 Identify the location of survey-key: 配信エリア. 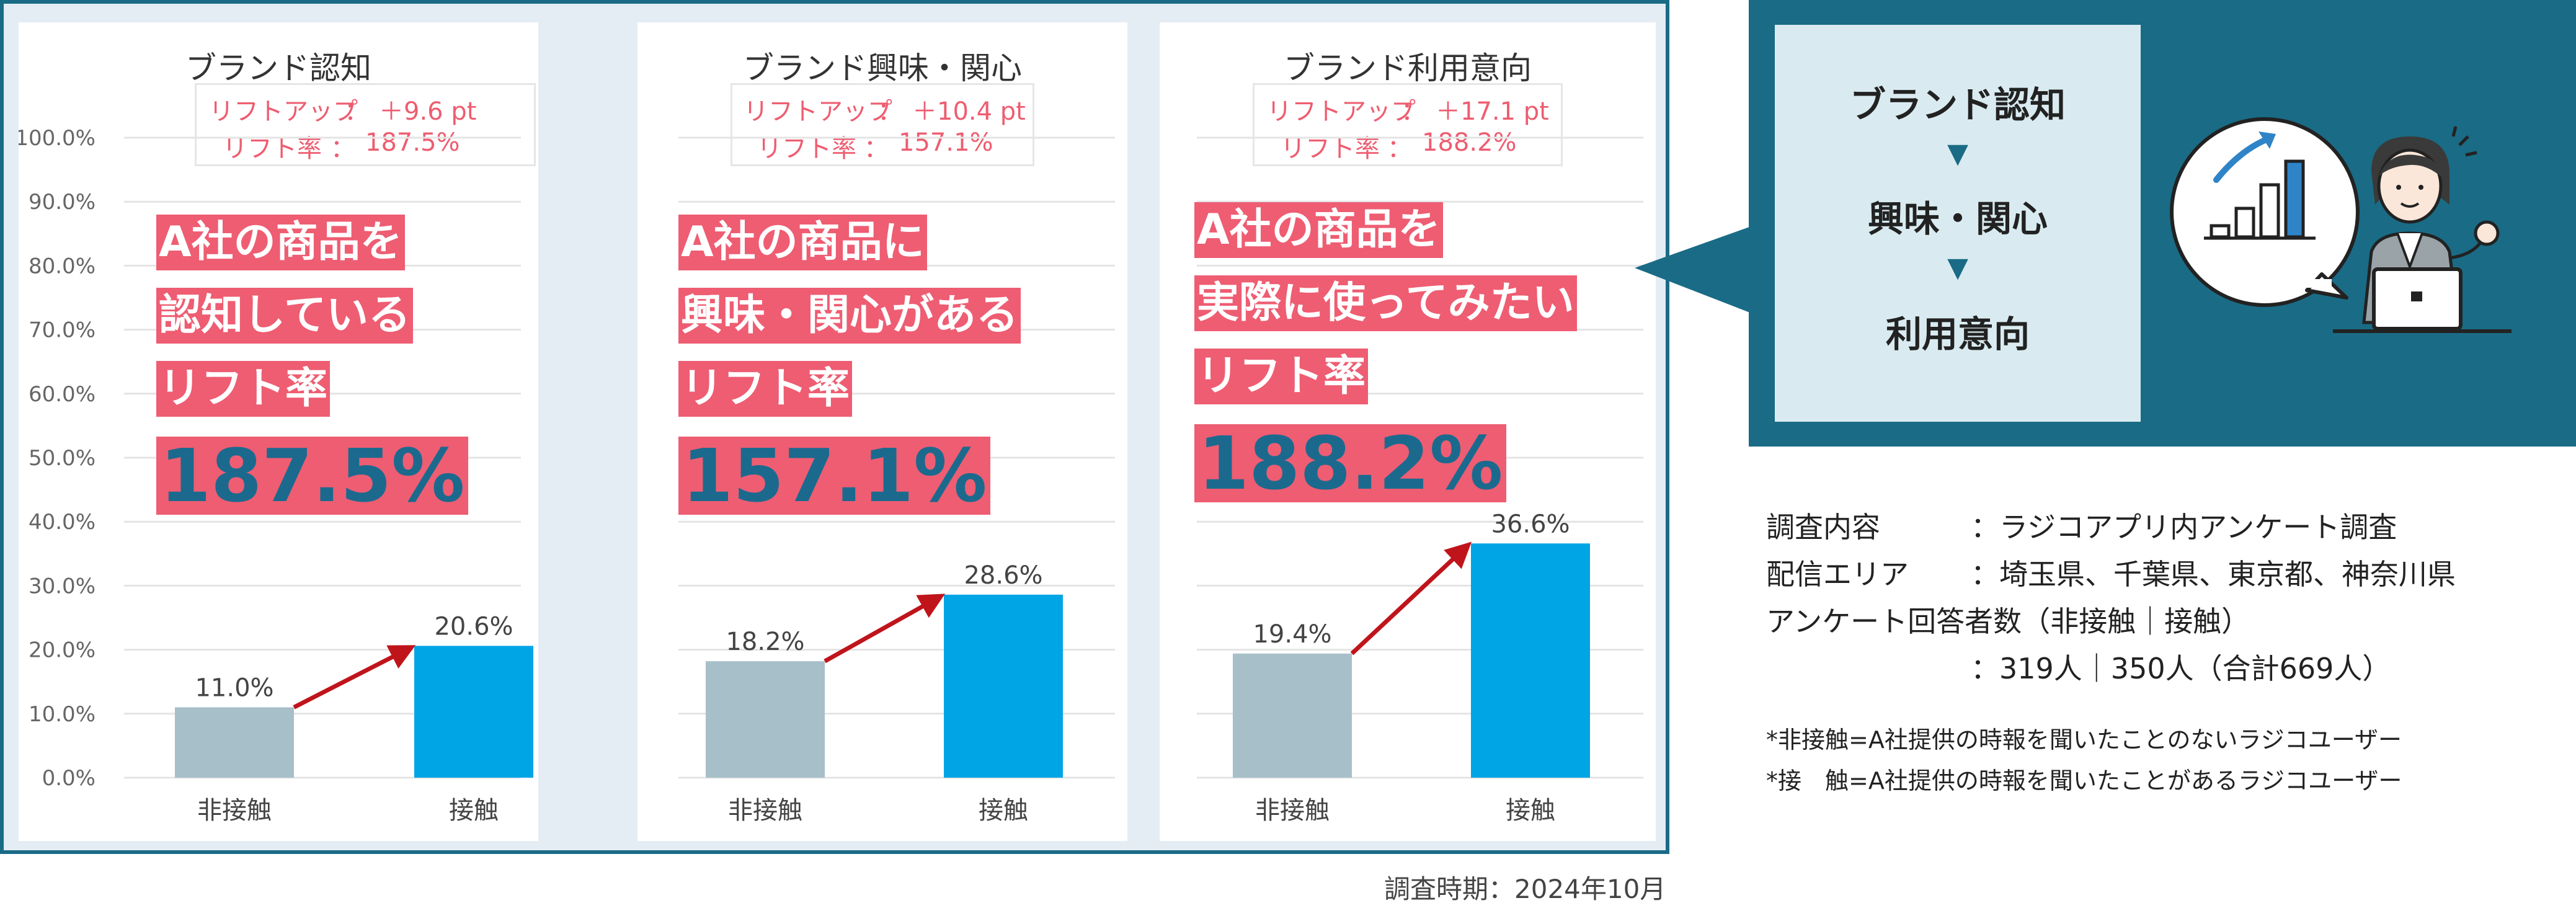
(1837, 574).